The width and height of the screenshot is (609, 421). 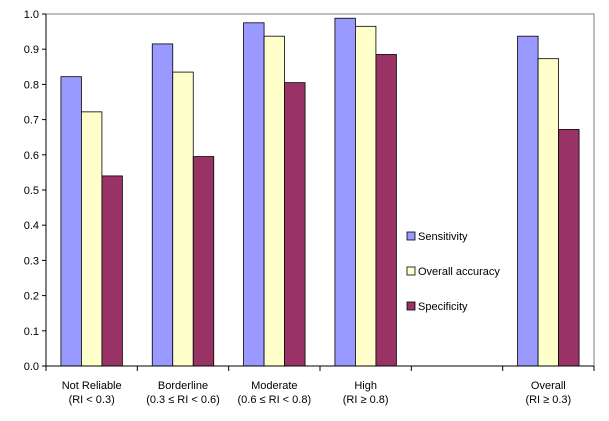 What do you see at coordinates (411, 306) in the screenshot?
I see `legend-swatch-specificity` at bounding box center [411, 306].